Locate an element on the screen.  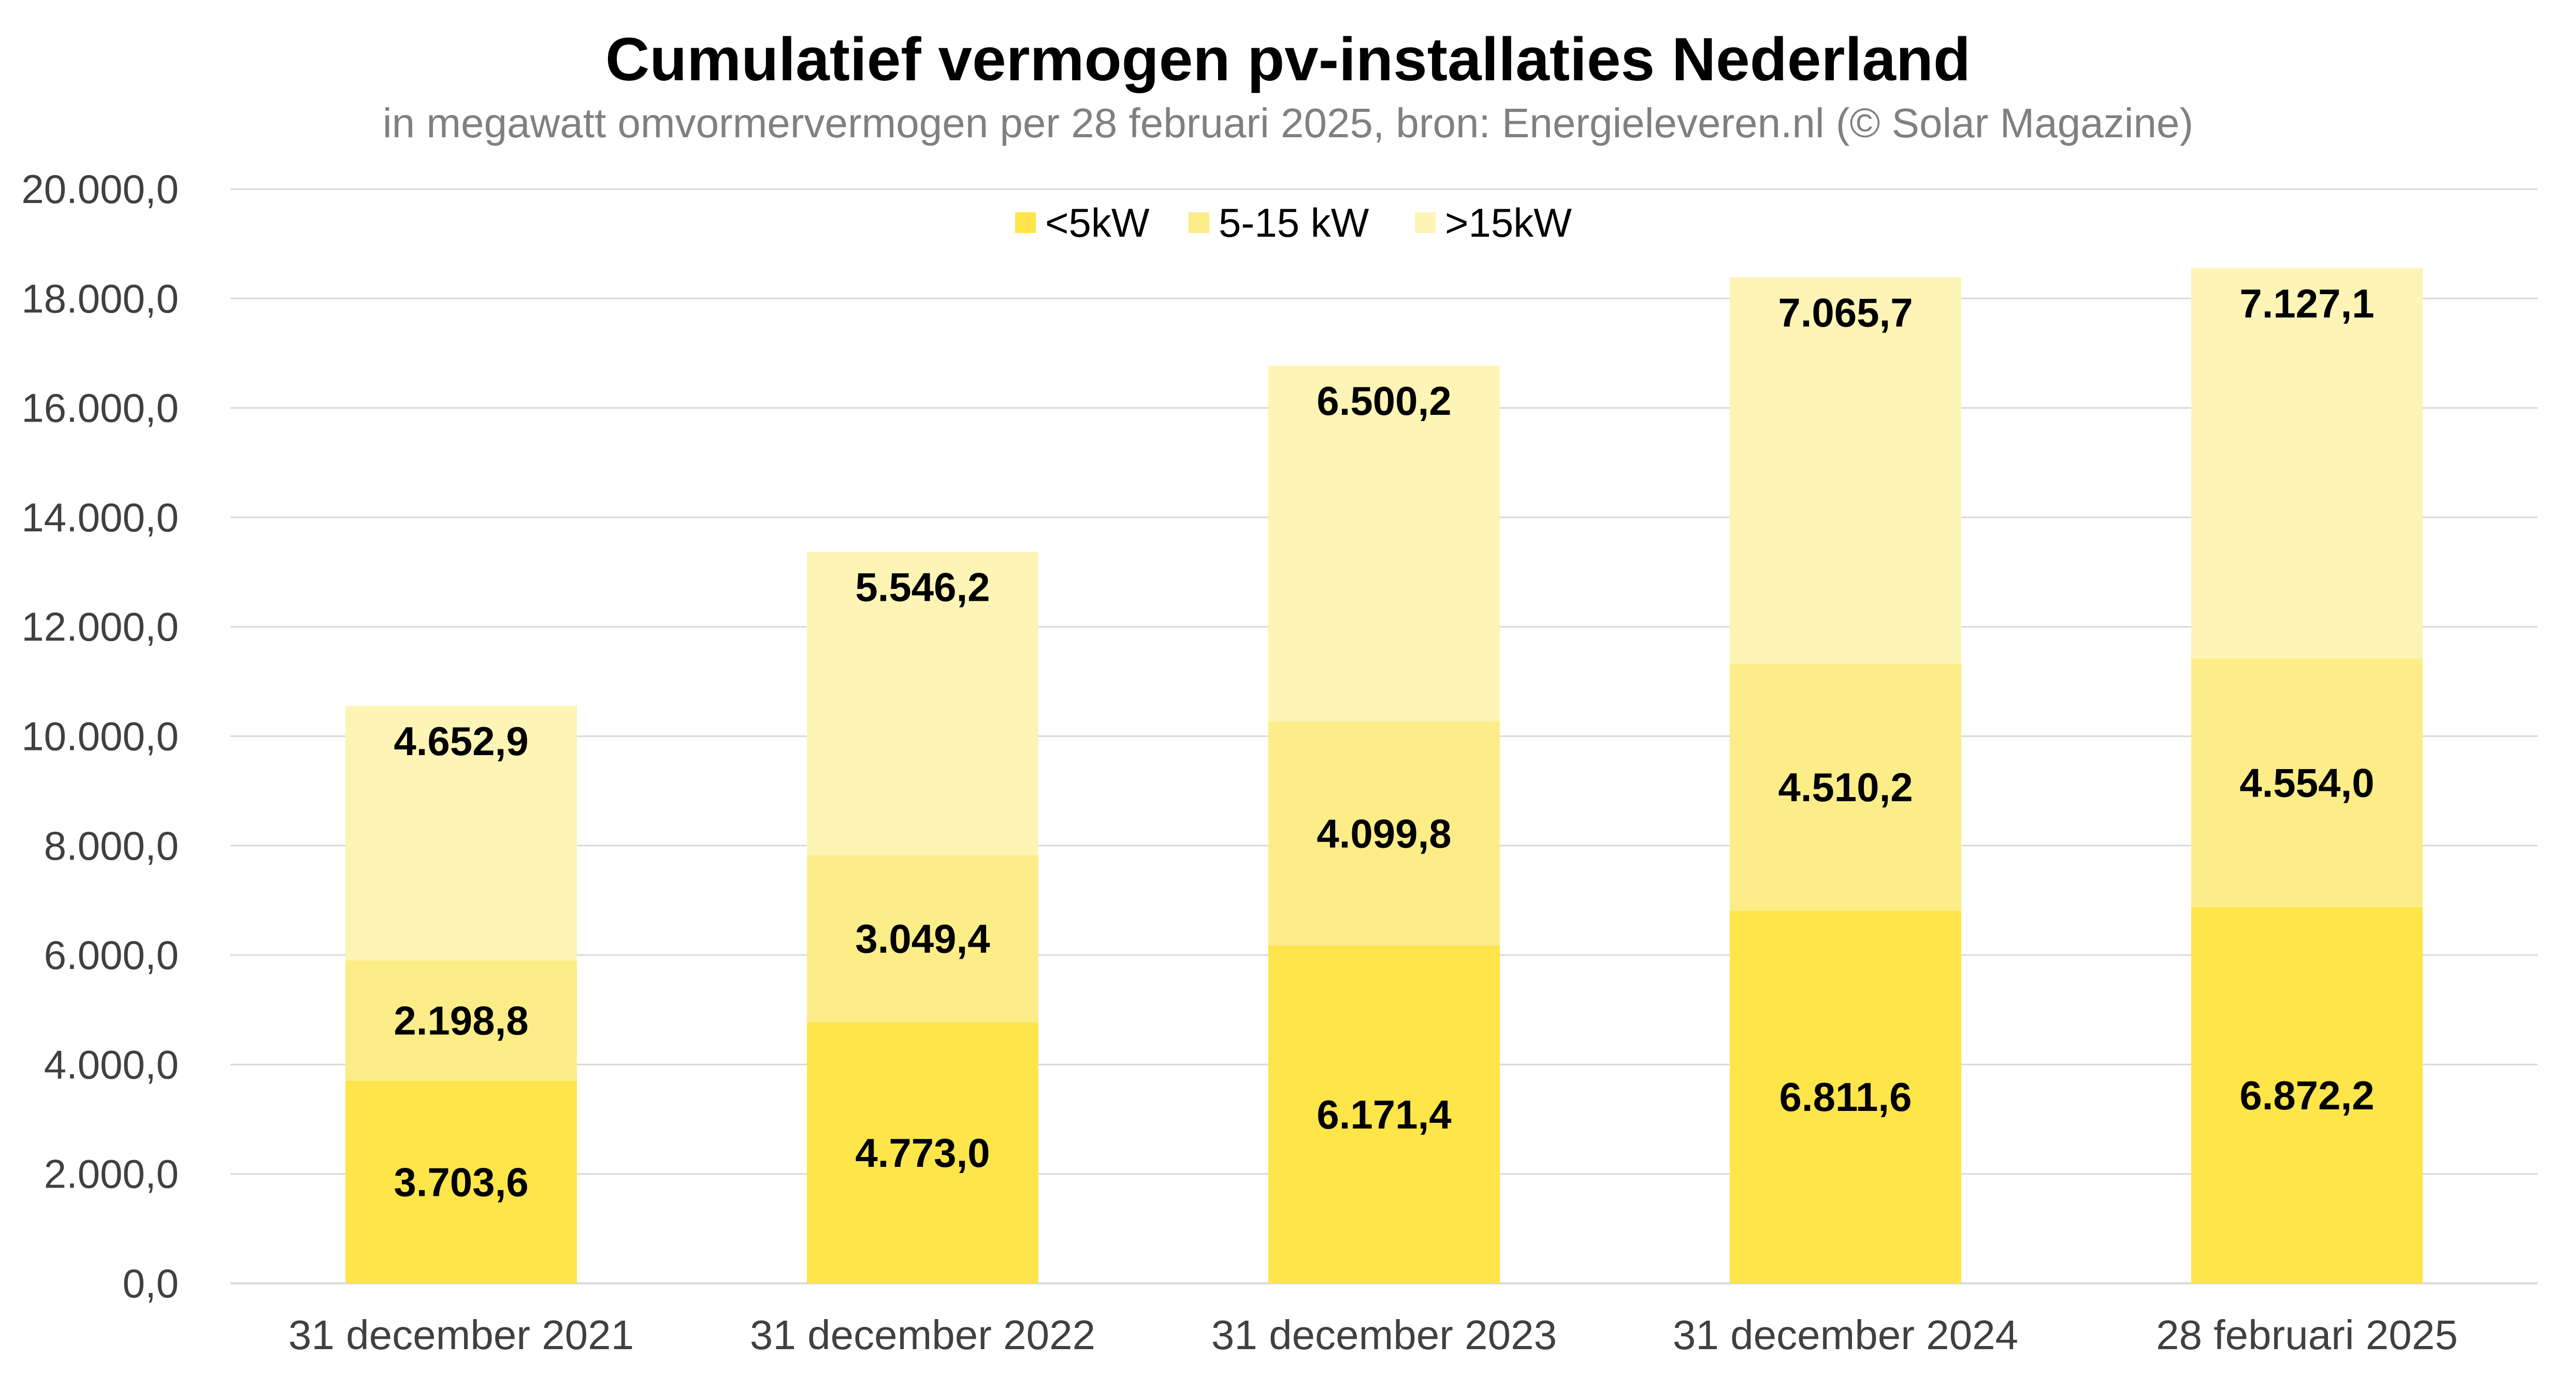
y-tick-label: 12.000,0 is located at coordinates (100, 626).